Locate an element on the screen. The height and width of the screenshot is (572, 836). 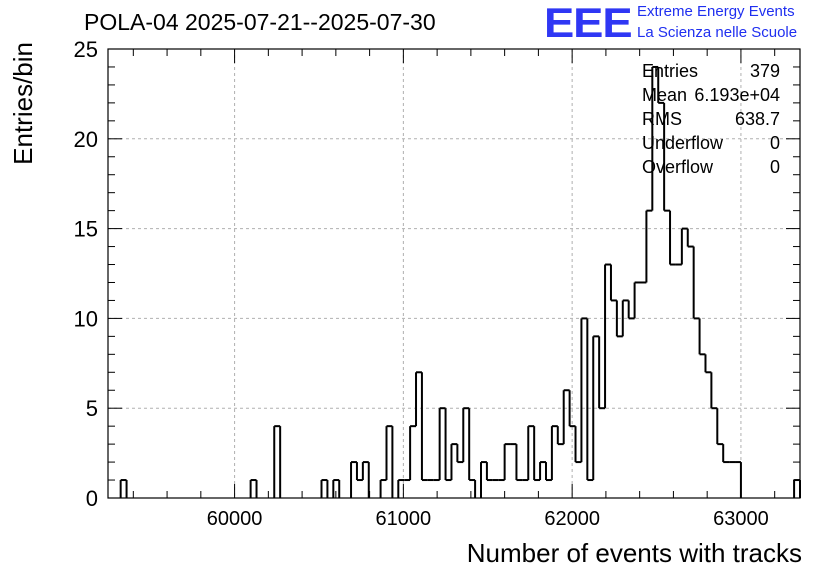
logo-line-1: Extreme Energy Events is located at coordinates (716, 11).